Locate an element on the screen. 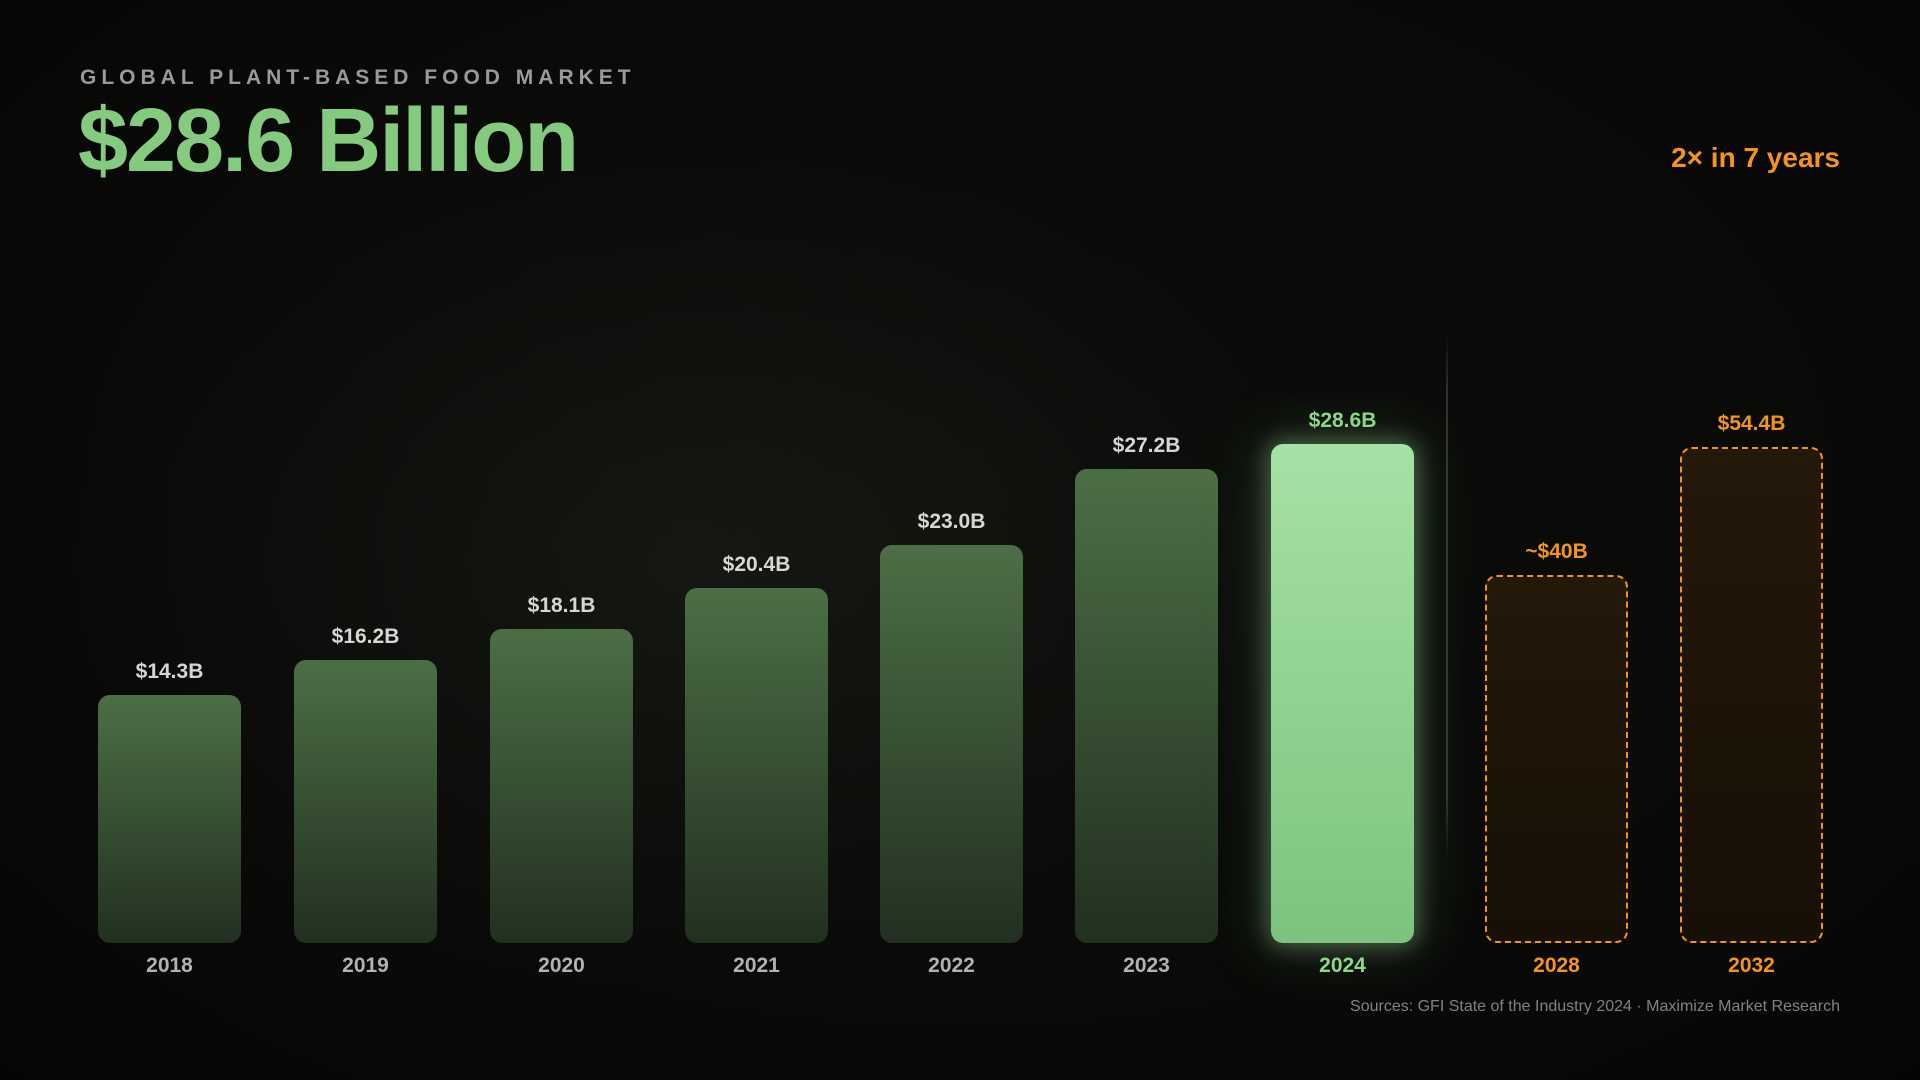 The height and width of the screenshot is (1080, 1920). bar-group-2020: $18.1B 2020 is located at coordinates (561, 785).